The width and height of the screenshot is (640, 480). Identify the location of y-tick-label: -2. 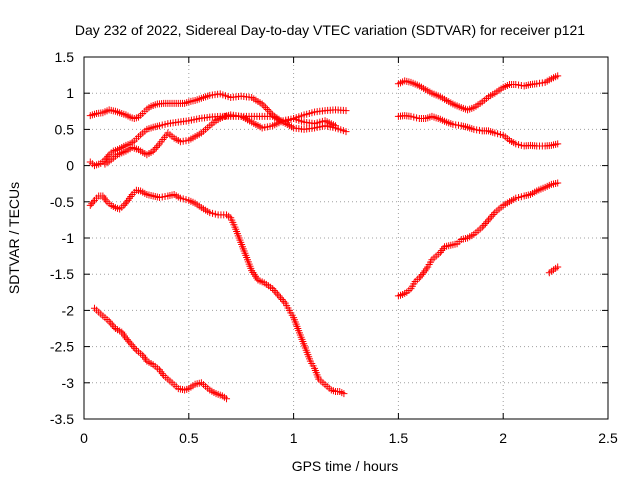
(68, 310).